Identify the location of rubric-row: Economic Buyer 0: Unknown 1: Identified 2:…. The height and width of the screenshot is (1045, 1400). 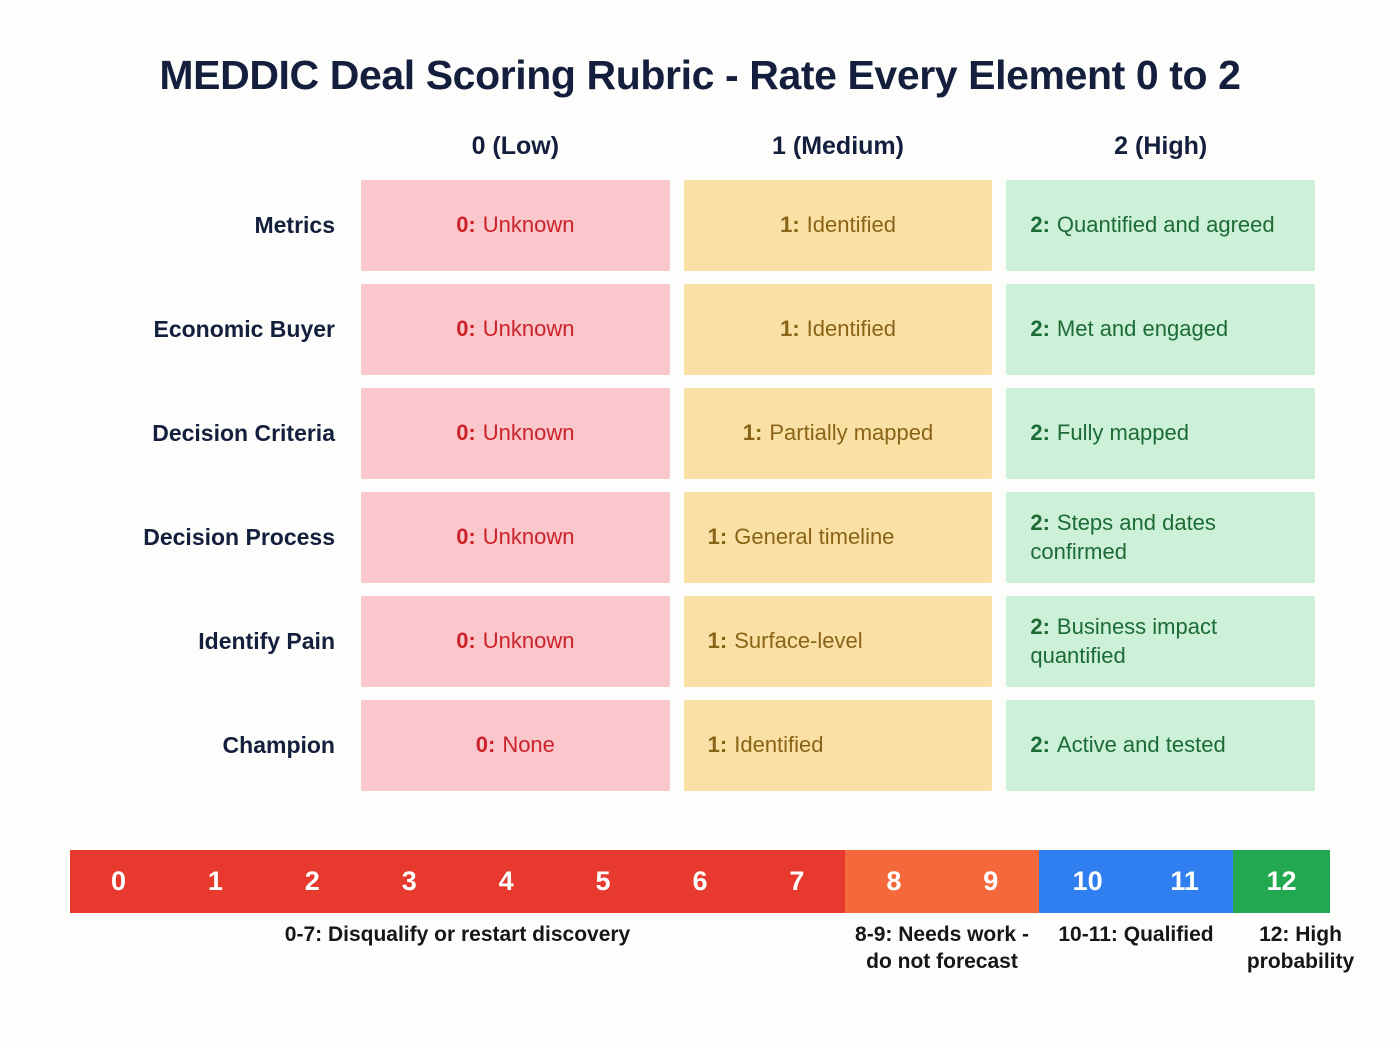
(700, 329).